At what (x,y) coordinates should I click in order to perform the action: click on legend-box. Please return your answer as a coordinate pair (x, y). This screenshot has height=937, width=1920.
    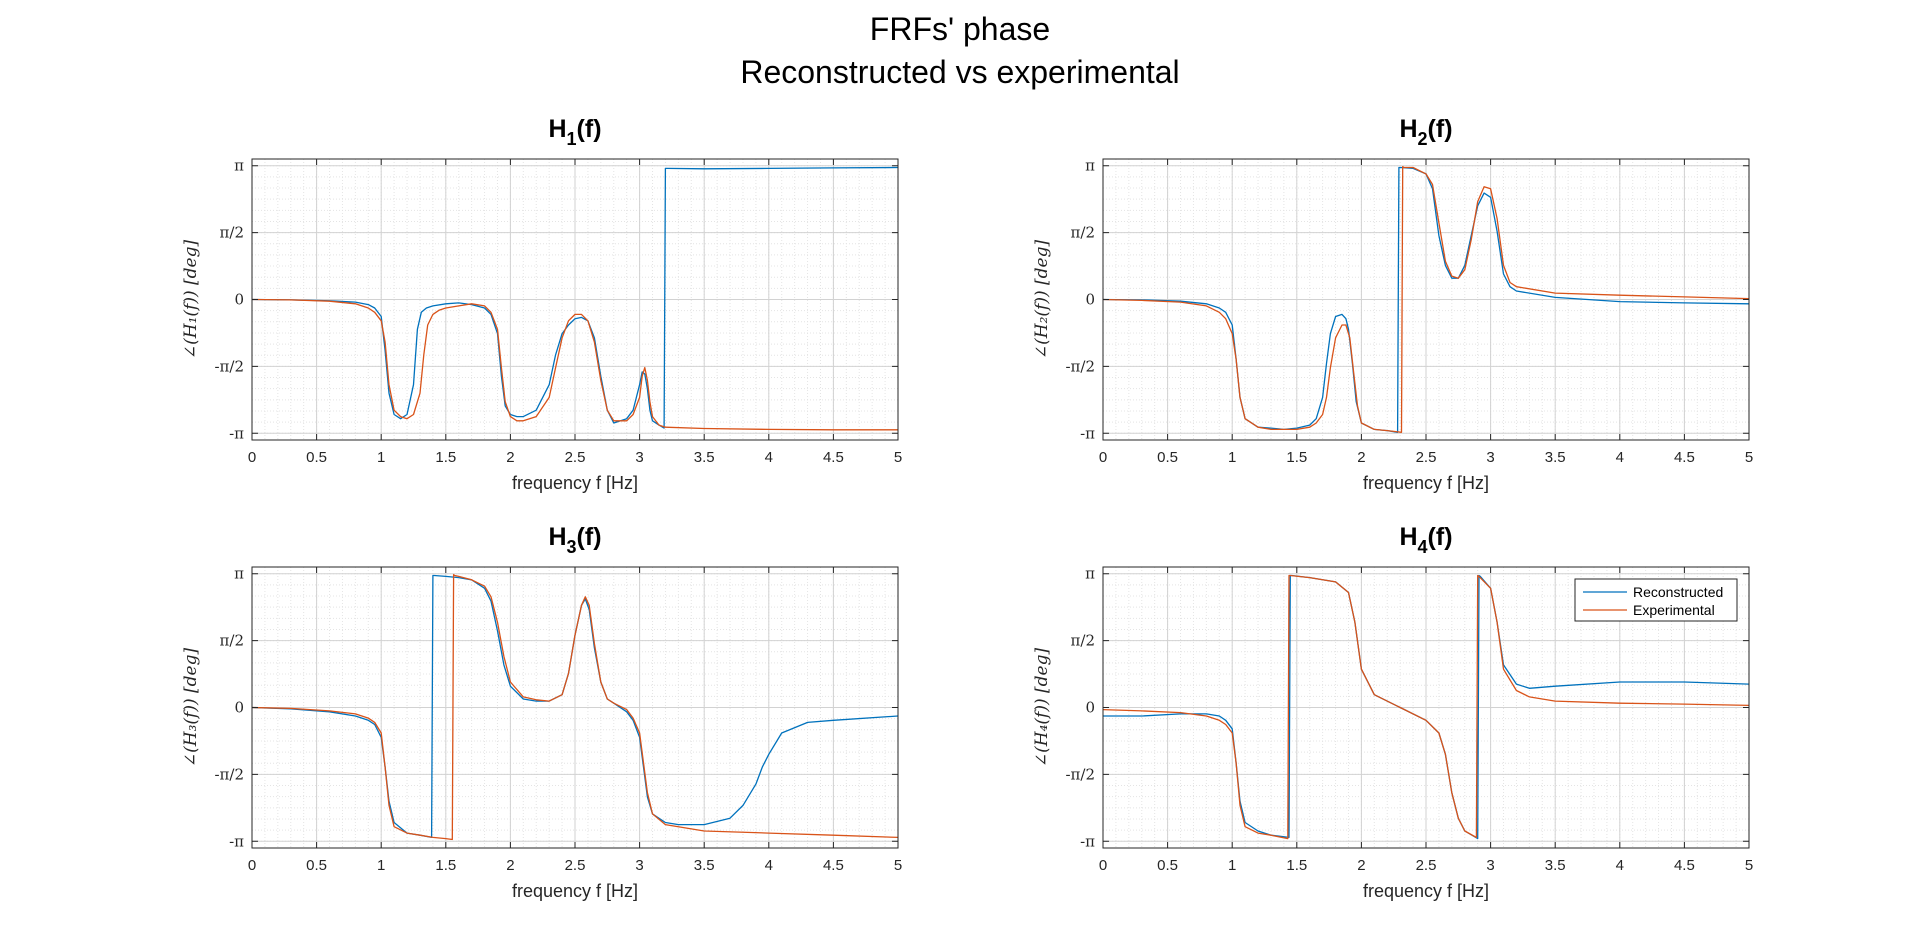
    Looking at the image, I should click on (1656, 600).